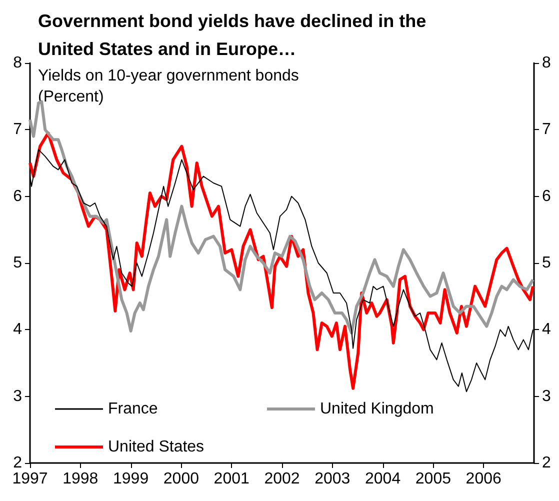 The width and height of the screenshot is (559, 501). What do you see at coordinates (546, 63) in the screenshot?
I see `y2-tick-label: 8` at bounding box center [546, 63].